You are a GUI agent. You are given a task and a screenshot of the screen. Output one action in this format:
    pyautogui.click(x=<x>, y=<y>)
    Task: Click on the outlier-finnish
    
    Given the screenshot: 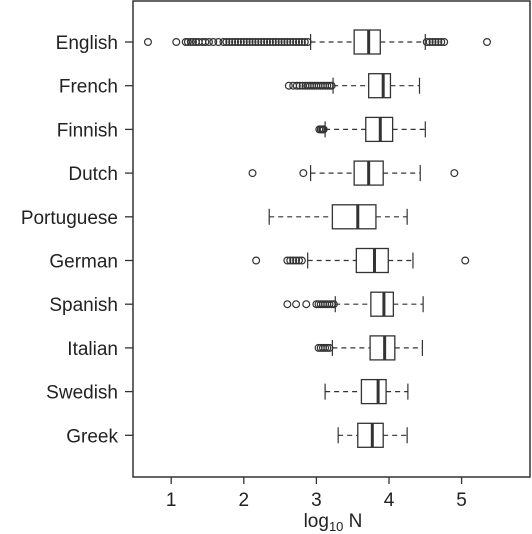 What is the action you would take?
    pyautogui.click(x=323, y=129)
    